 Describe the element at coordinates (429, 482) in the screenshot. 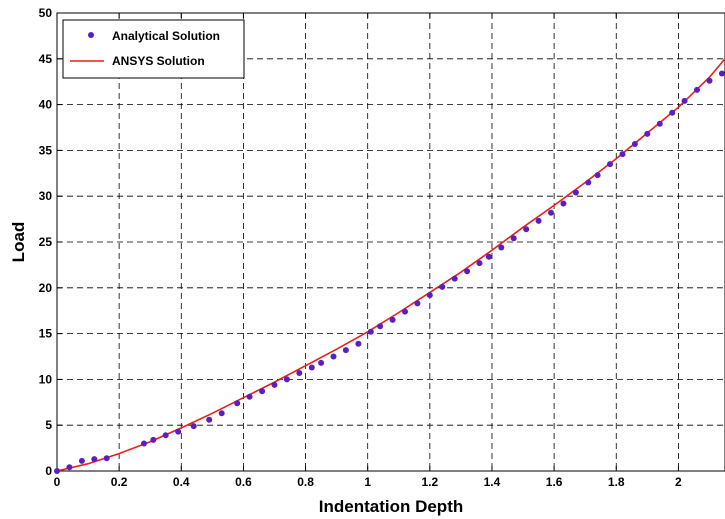

I see `x-tick-label: 1.2` at that location.